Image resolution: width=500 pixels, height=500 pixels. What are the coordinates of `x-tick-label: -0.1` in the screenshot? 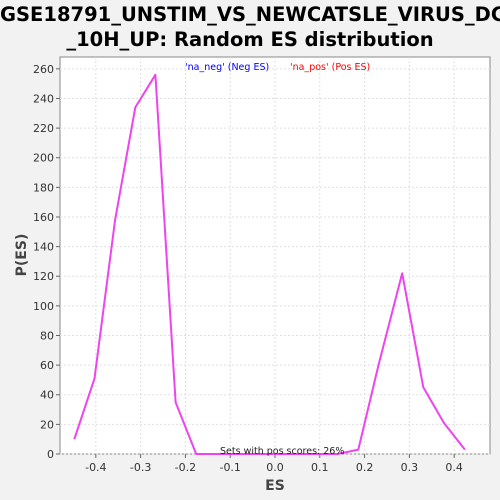 It's located at (229, 467).